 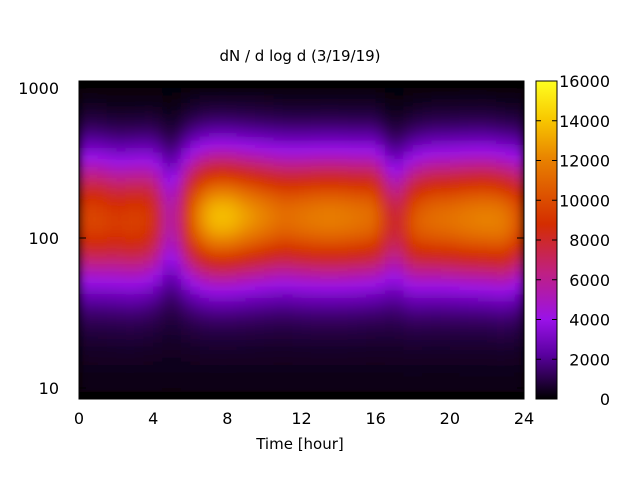 I want to click on colorbar-tick-label: 16000, so click(x=584, y=81).